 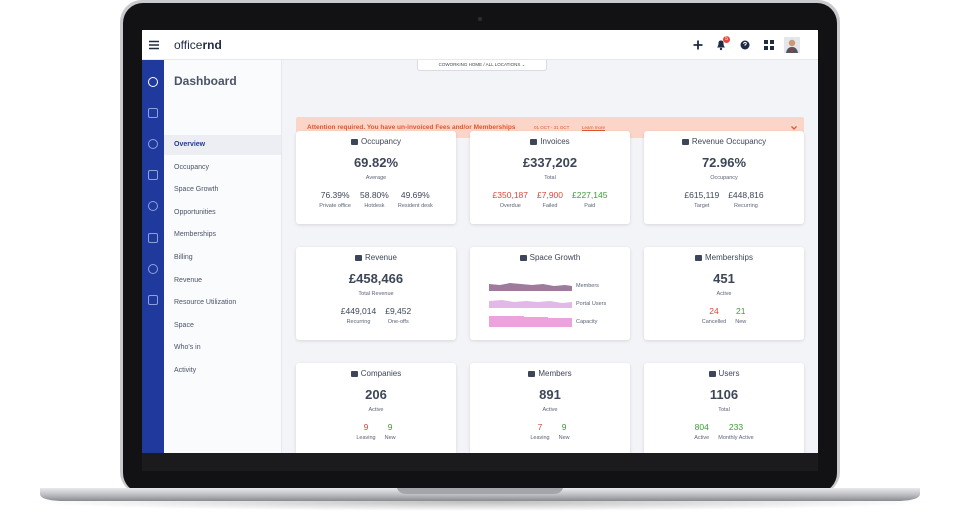 What do you see at coordinates (195, 212) in the screenshot?
I see `nav-item: Opportunities` at bounding box center [195, 212].